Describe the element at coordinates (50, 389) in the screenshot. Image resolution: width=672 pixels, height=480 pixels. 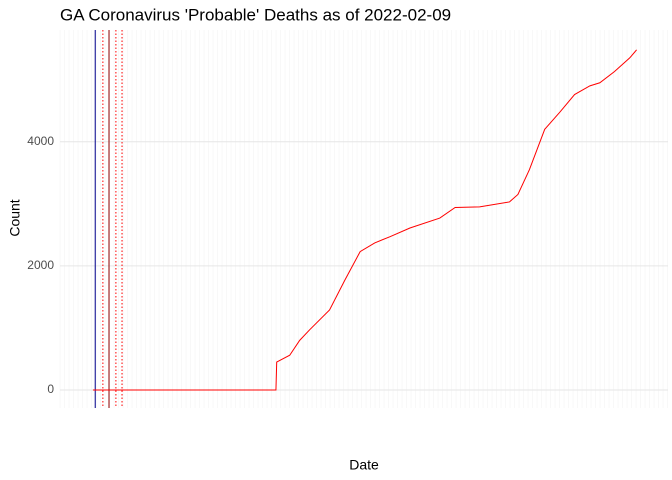
I see `y-tick-label: 0` at that location.